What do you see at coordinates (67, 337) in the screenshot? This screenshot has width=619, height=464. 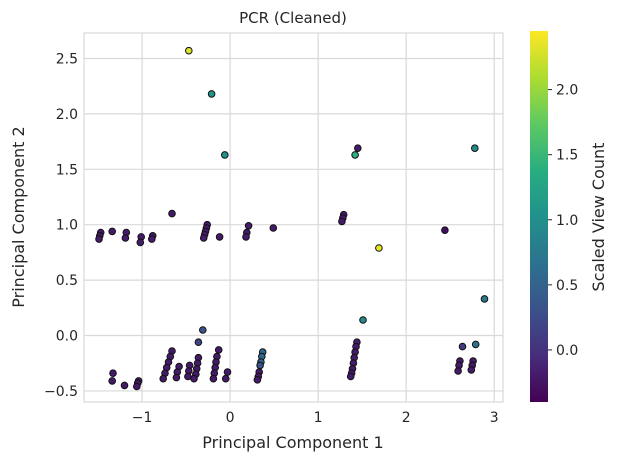 I see `y-tick-label: 0.0` at bounding box center [67, 337].